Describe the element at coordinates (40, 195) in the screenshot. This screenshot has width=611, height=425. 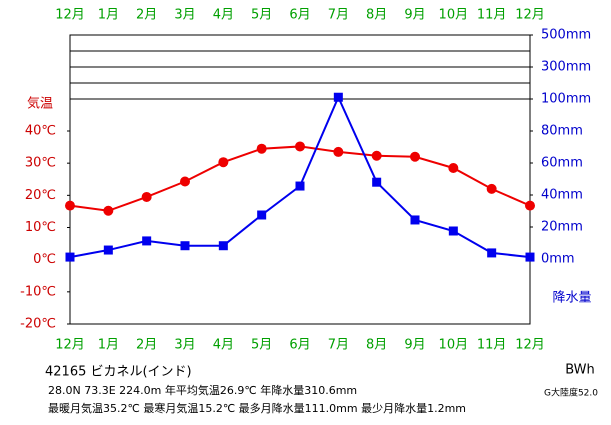
I see `y-tick-label: 20℃` at that location.